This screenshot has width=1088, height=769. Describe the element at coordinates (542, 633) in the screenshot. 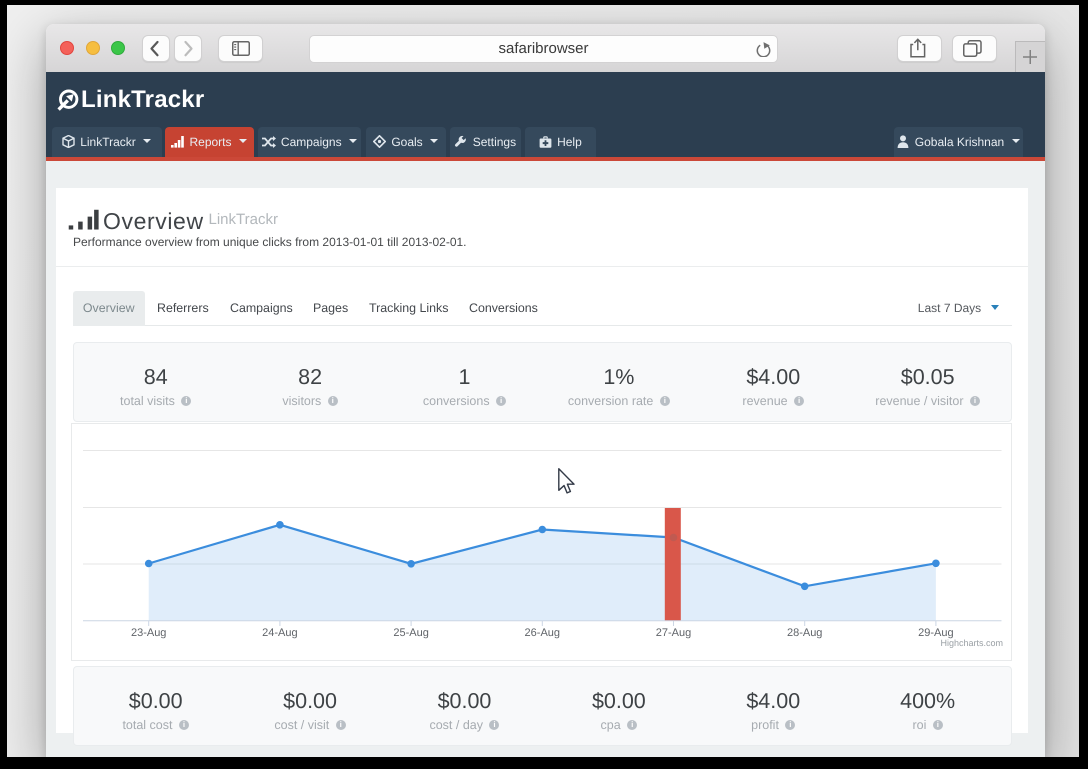

I see `svg-text: 26-Aug` at that location.